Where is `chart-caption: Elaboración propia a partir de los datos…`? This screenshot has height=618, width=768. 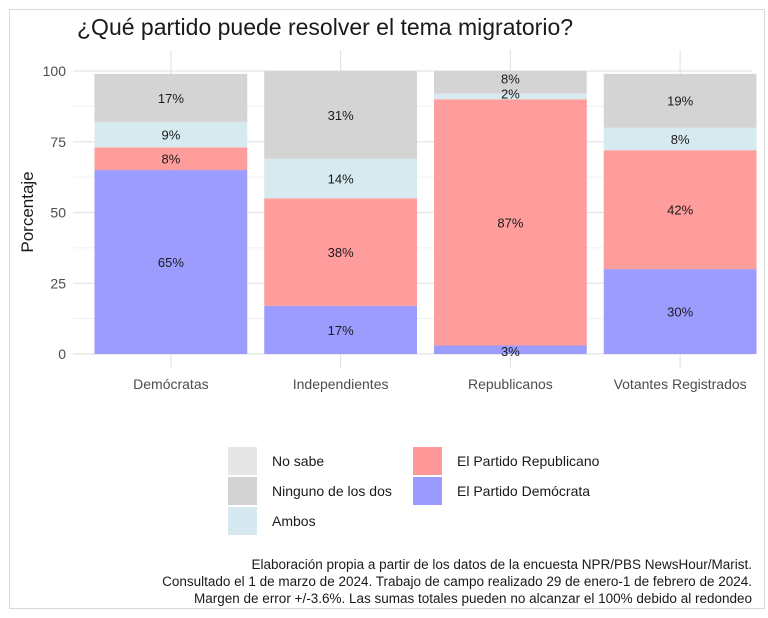 chart-caption: Elaboración propia a partir de los datos… is located at coordinates (457, 581).